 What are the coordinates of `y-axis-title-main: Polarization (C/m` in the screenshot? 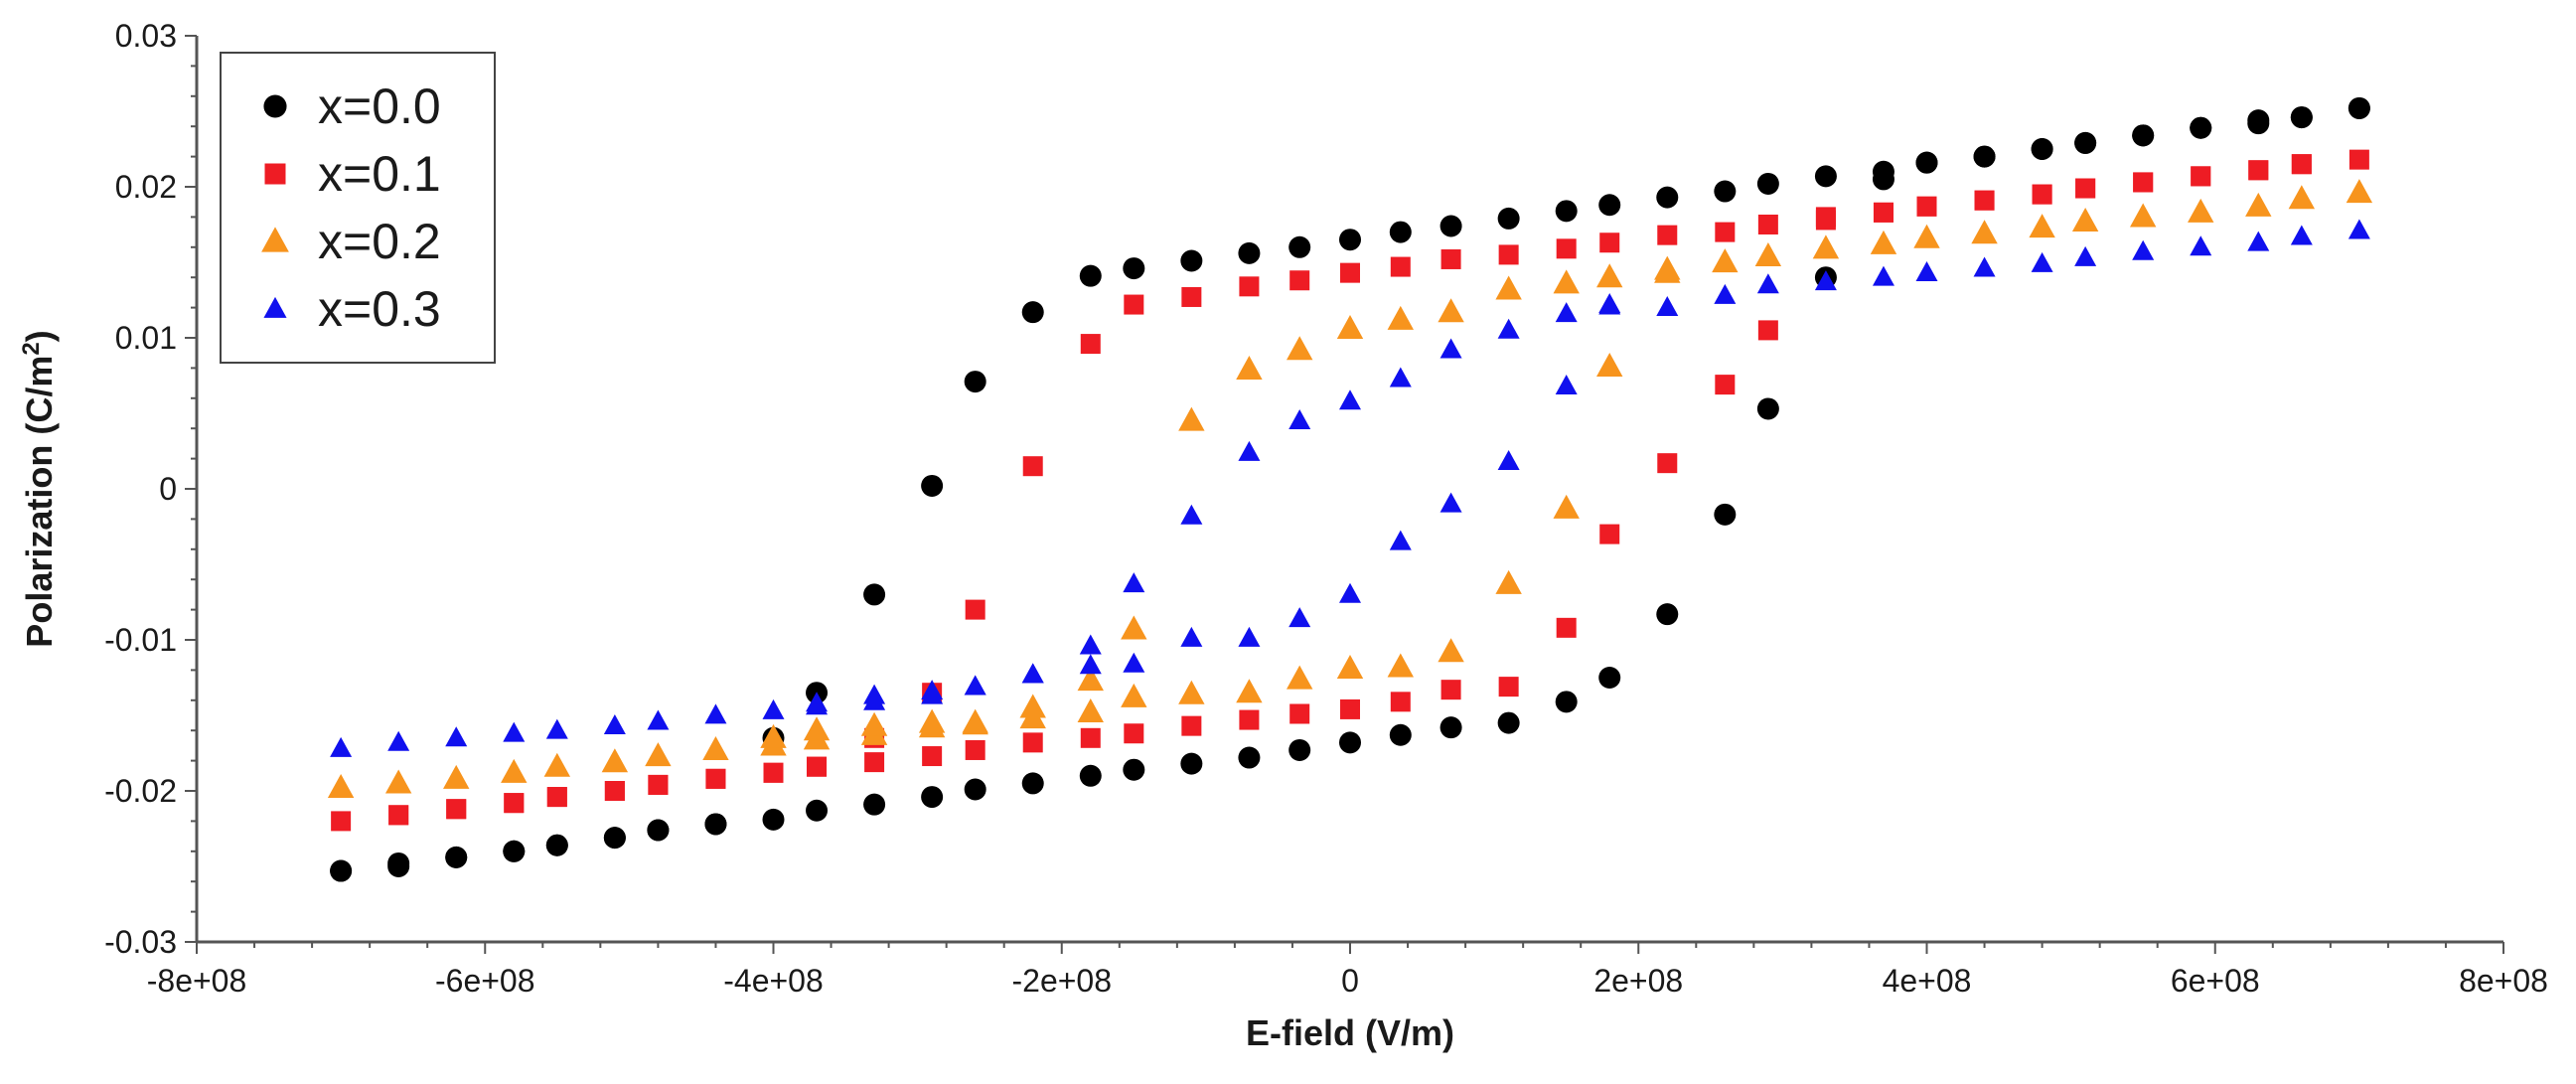 It's located at (39, 502).